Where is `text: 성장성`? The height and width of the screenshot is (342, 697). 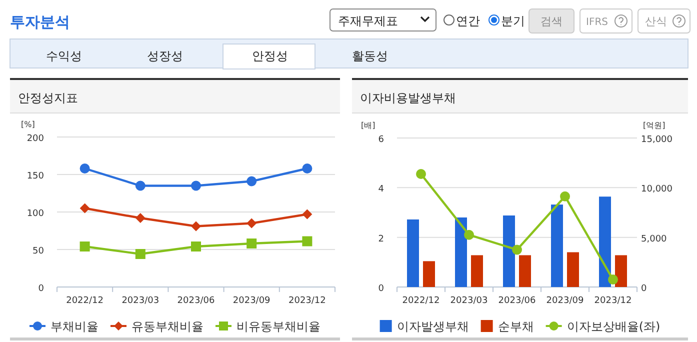 text: 성장성 is located at coordinates (165, 56).